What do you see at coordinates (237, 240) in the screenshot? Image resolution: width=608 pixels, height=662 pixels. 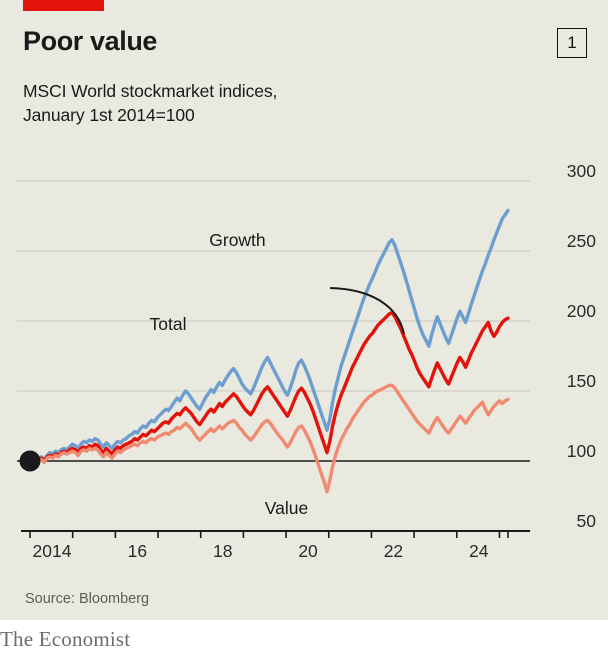 I see `series-label-growth: Growth` at bounding box center [237, 240].